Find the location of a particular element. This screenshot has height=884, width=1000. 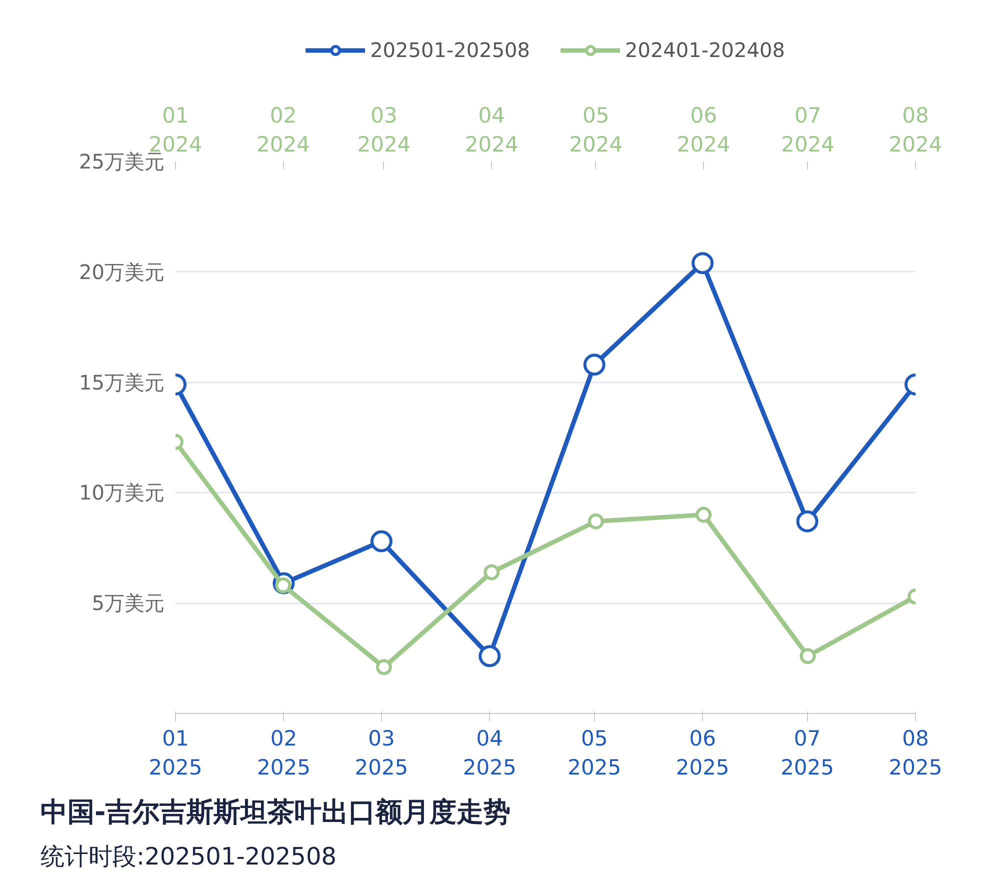

x2-tick-label: 07 2024 is located at coordinates (808, 130).